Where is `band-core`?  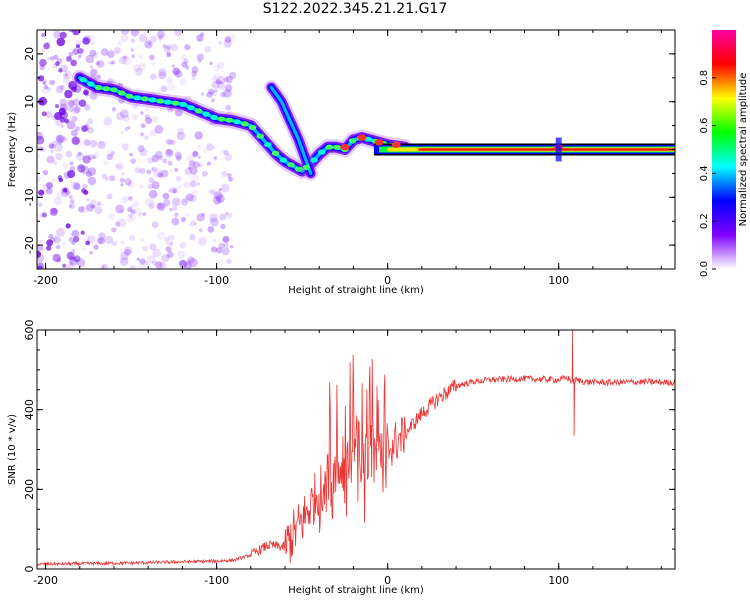 band-core is located at coordinates (546, 149).